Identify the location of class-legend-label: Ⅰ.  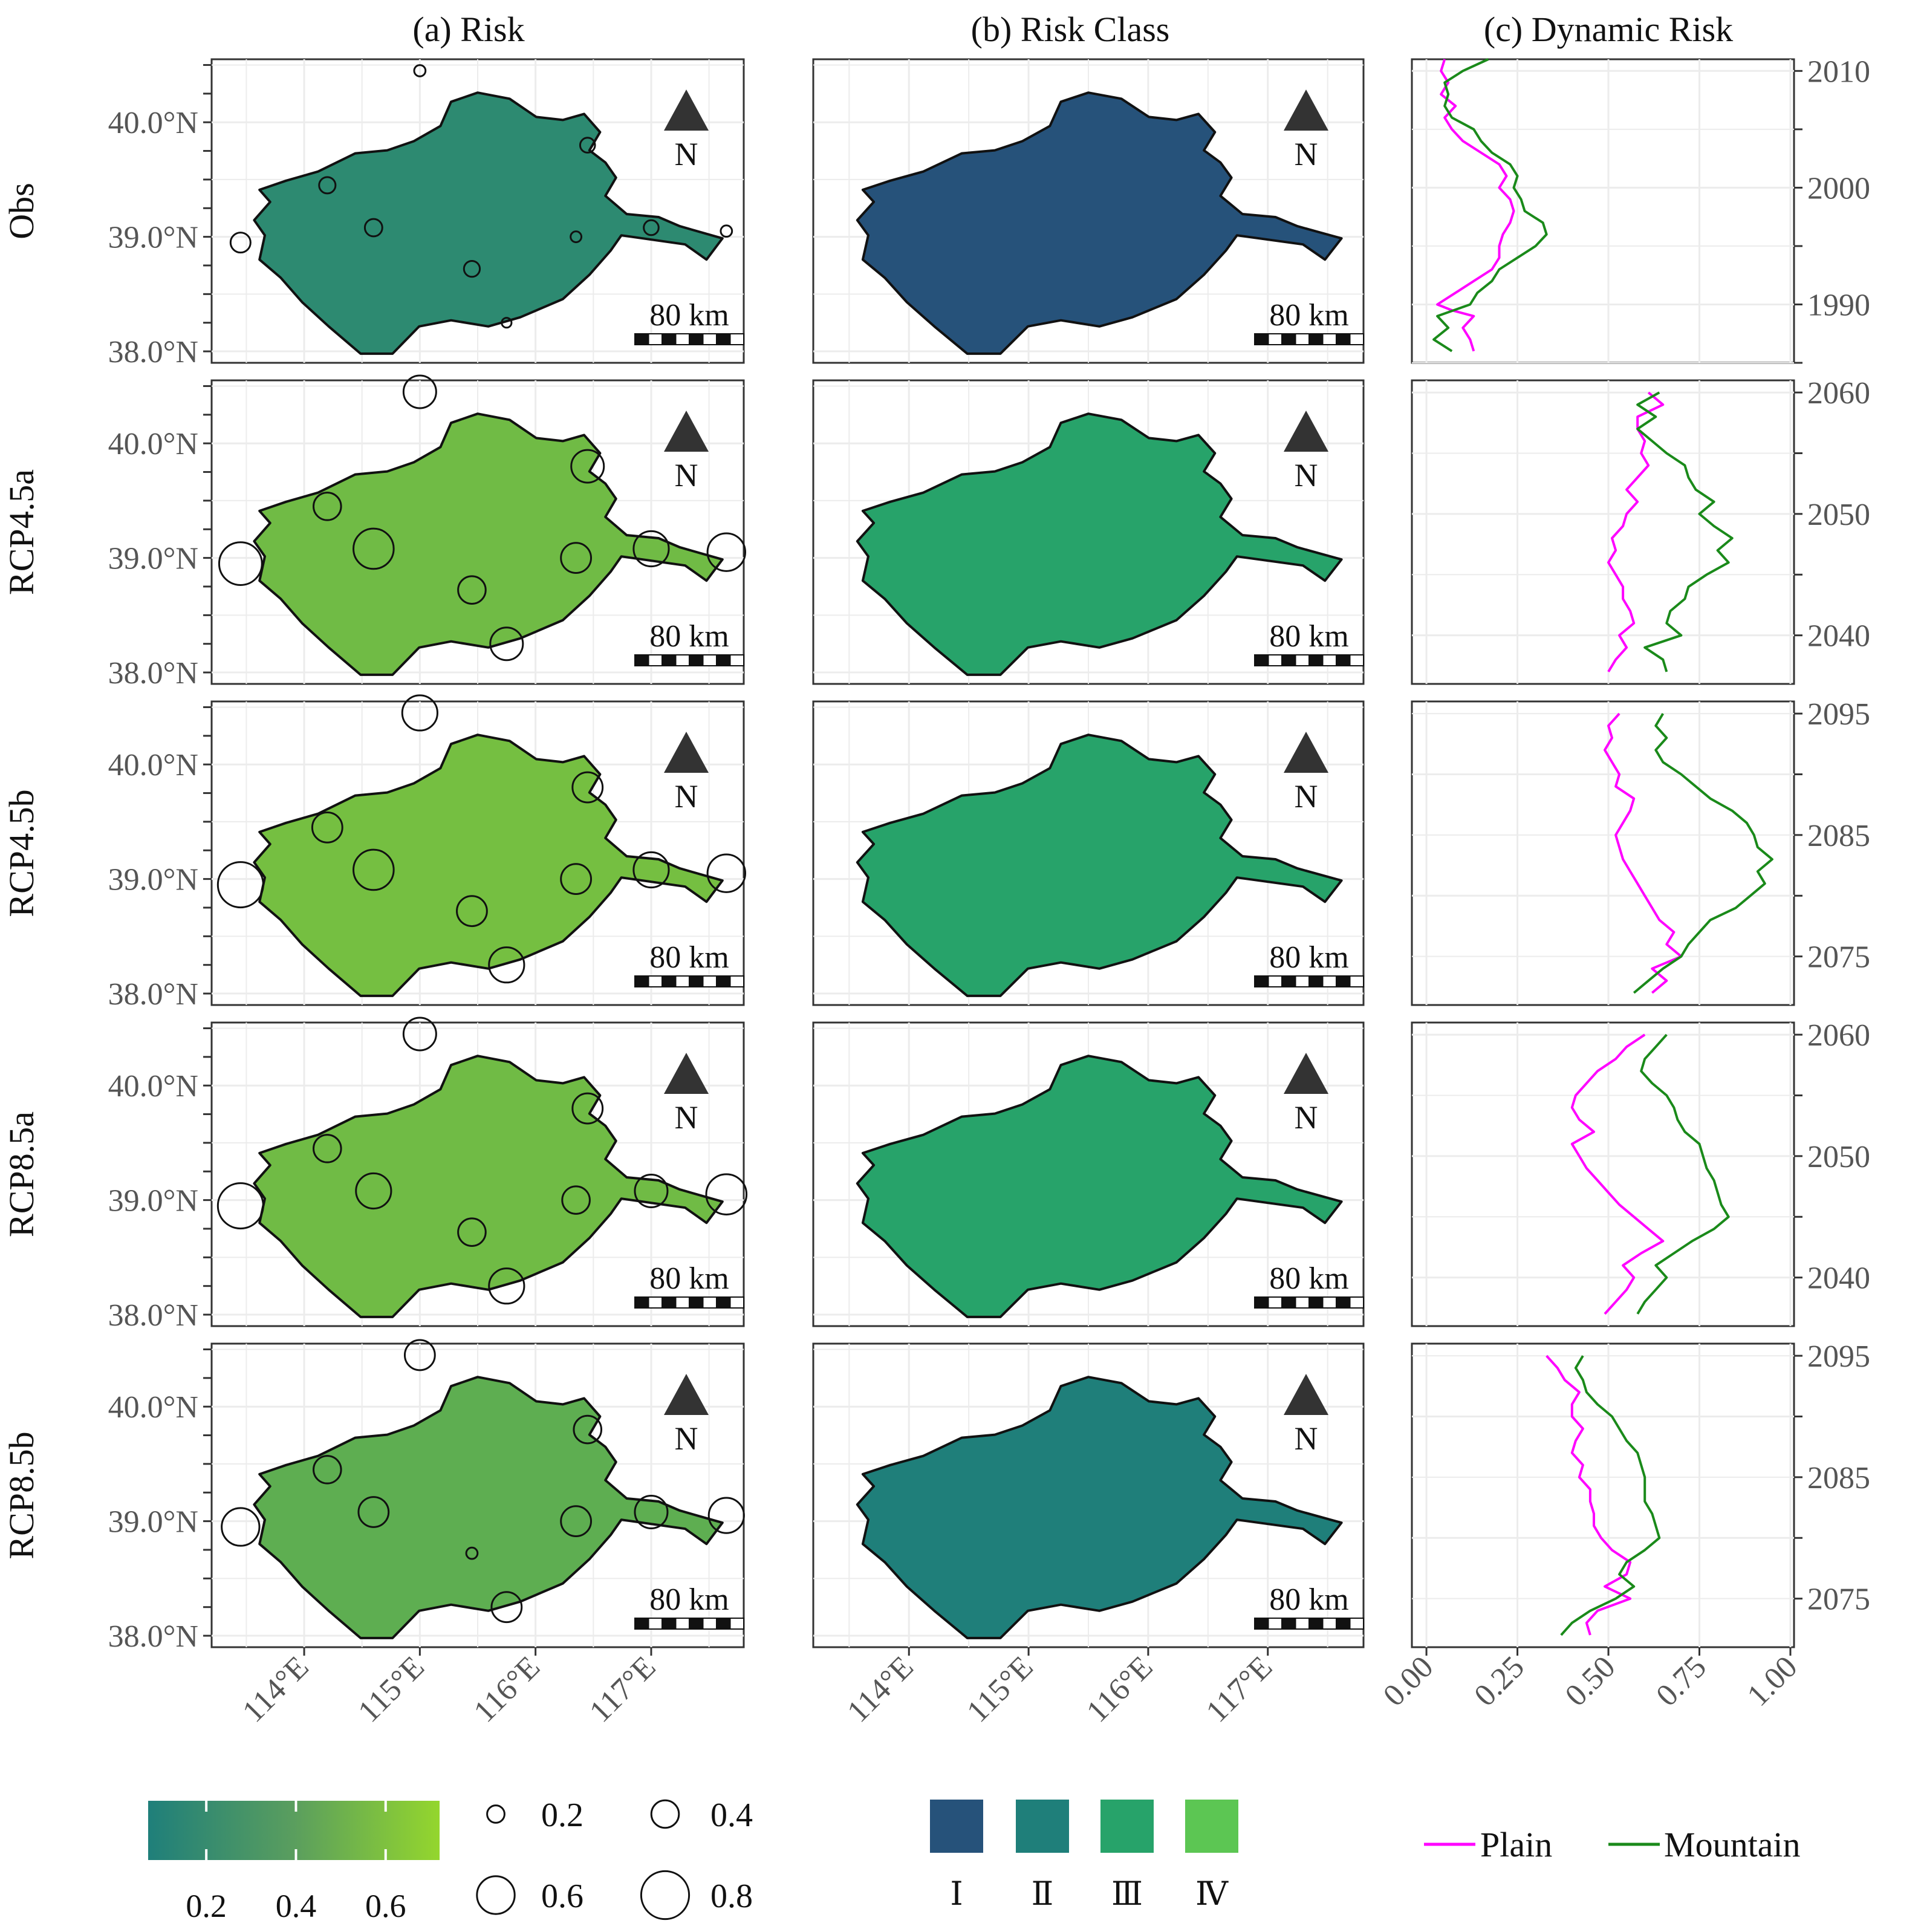
(956, 1894).